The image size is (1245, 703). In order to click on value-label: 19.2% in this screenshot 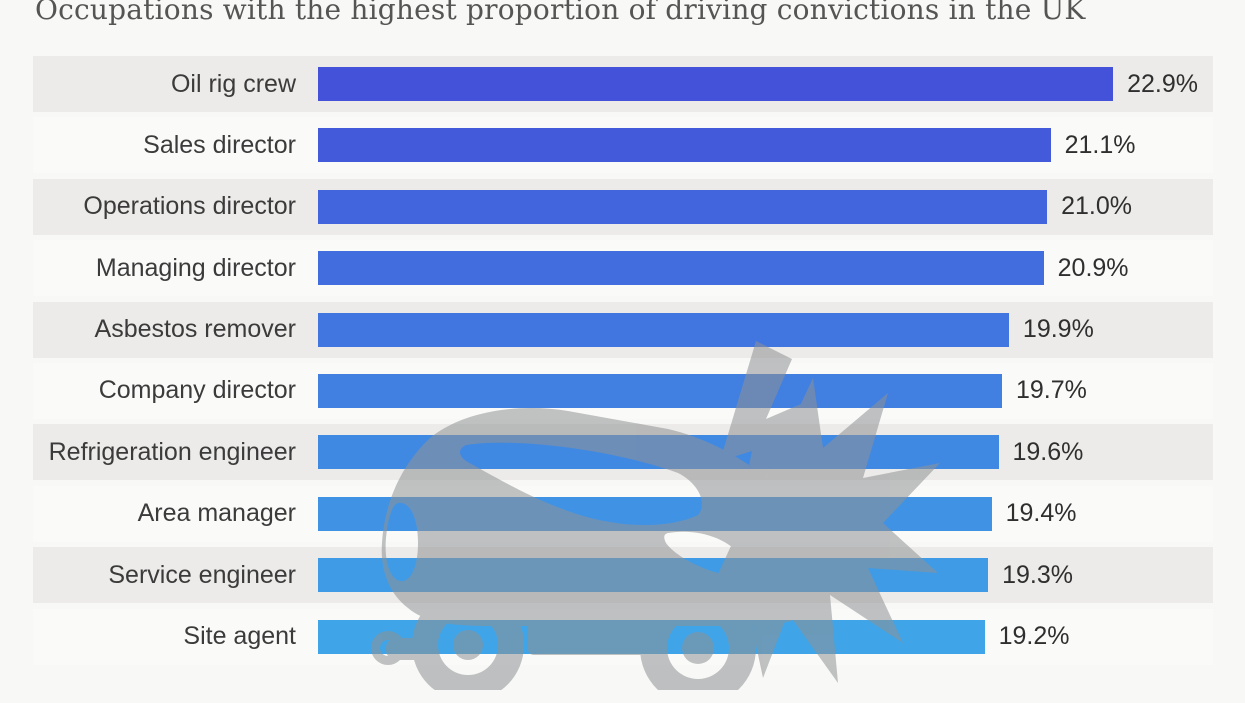, I will do `click(1034, 636)`.